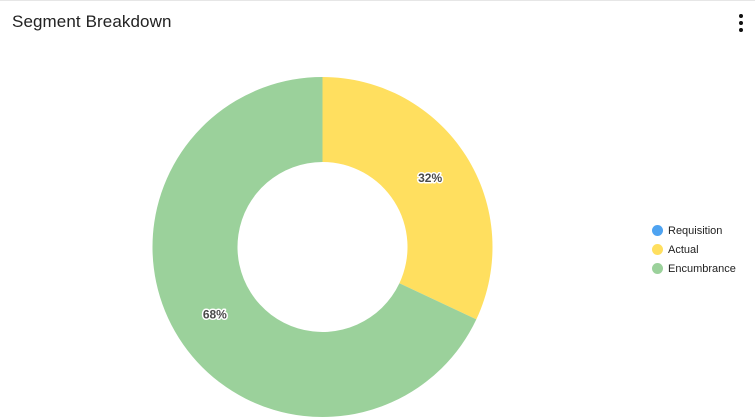 This screenshot has height=420, width=755. Describe the element at coordinates (657, 249) in the screenshot. I see `legend-swatch-actual` at that location.